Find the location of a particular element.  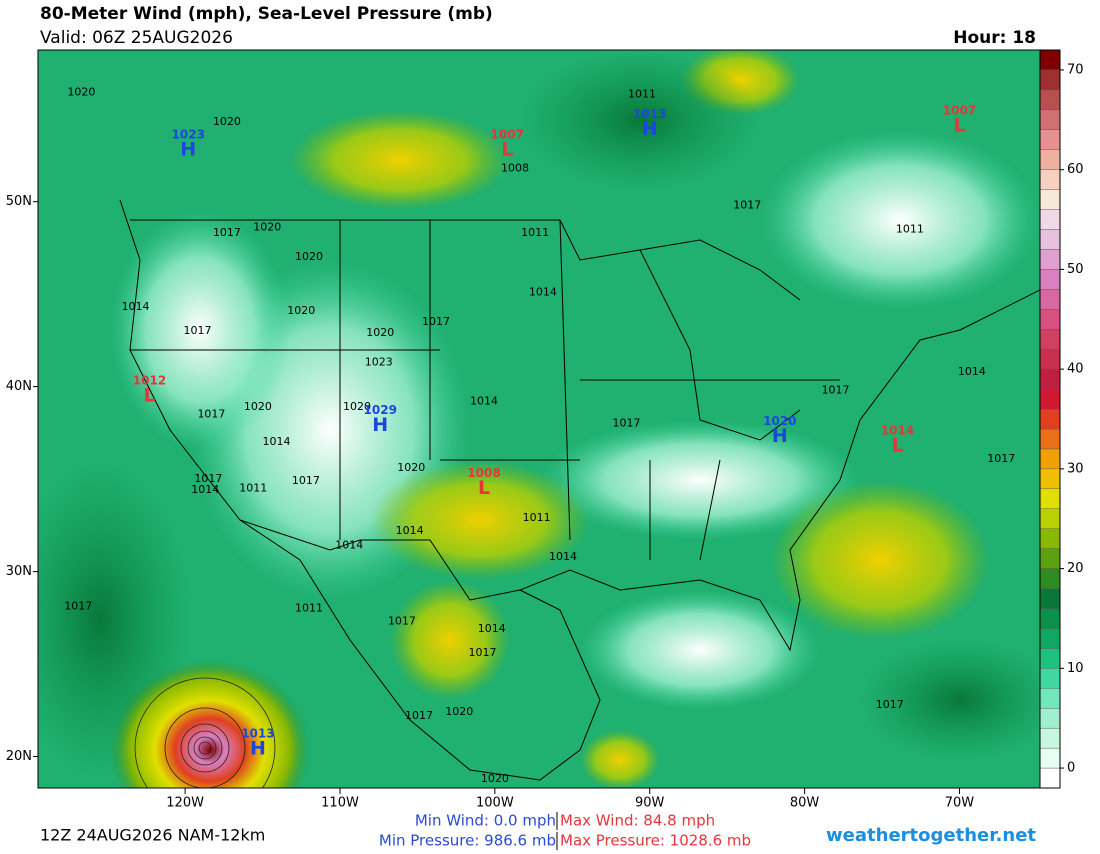

max-pressure: Max Pressure: 1028.6 mb is located at coordinates (655, 841).